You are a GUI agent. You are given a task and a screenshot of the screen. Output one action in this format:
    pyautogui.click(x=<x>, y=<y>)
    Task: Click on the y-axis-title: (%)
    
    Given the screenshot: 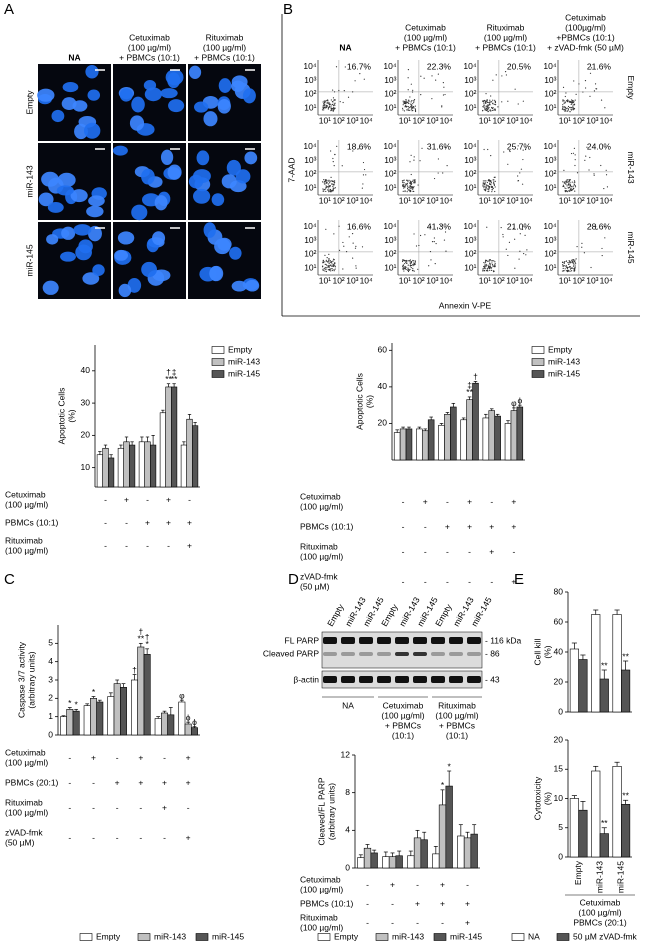 What is the action you would take?
    pyautogui.click(x=369, y=401)
    